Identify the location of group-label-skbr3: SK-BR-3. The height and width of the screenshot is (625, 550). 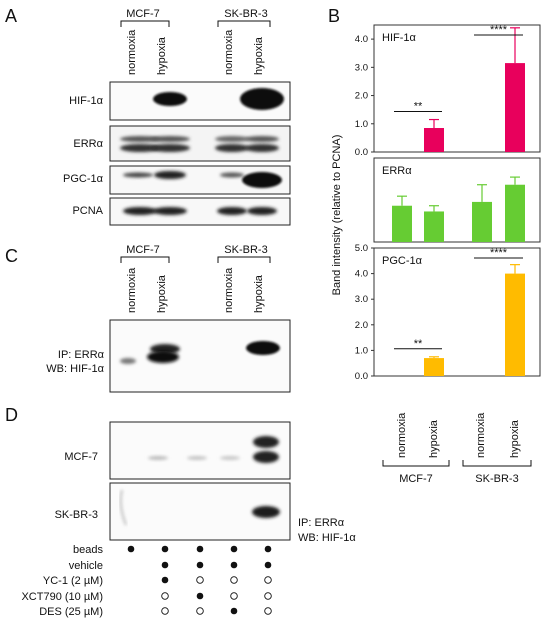
(496, 479).